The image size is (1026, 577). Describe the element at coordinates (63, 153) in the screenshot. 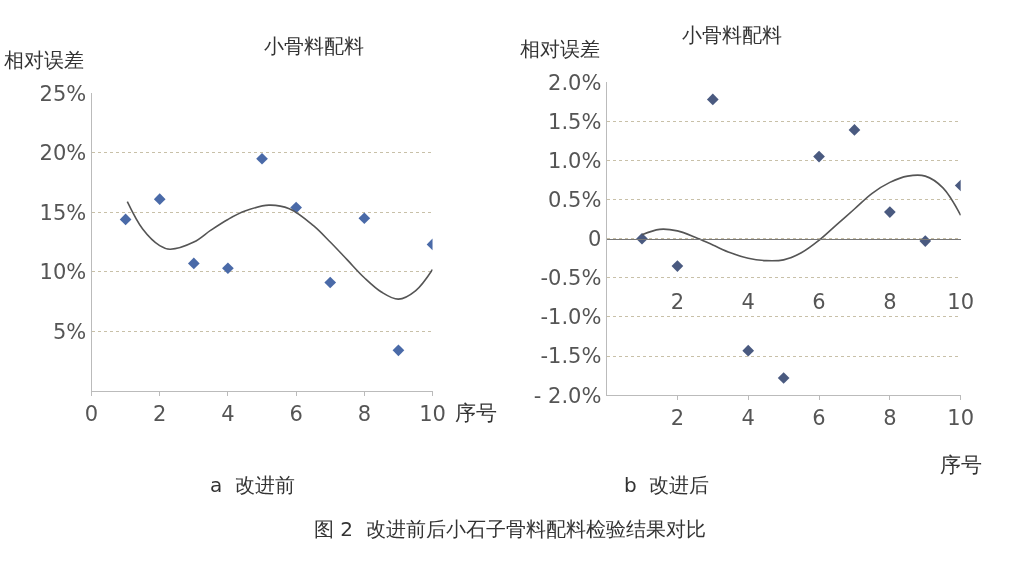

I see `y-tick-label: 20%` at that location.